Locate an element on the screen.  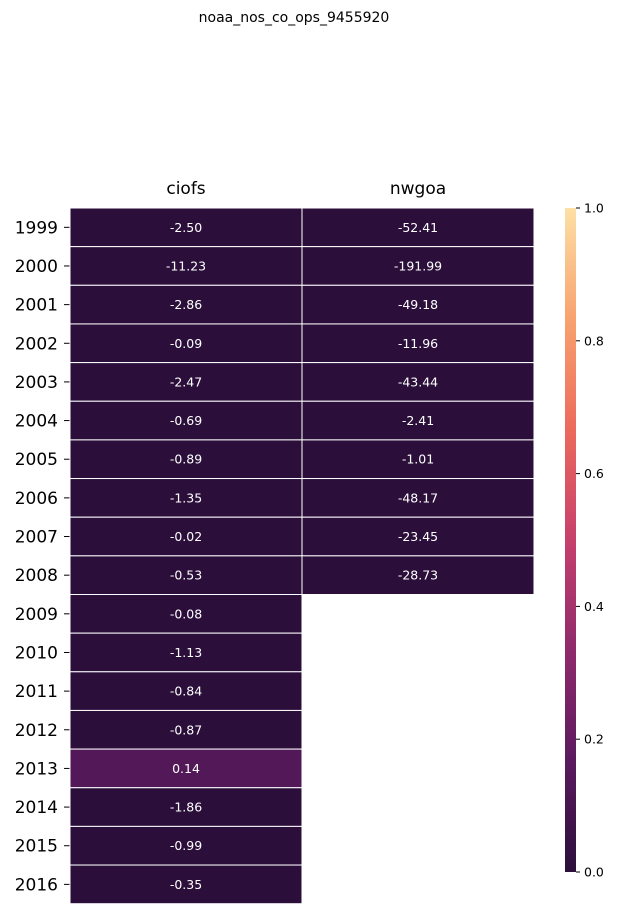
colorbar: 0.0 0.2 0.4 0.6 0.8 1.0 is located at coordinates (584, 540).